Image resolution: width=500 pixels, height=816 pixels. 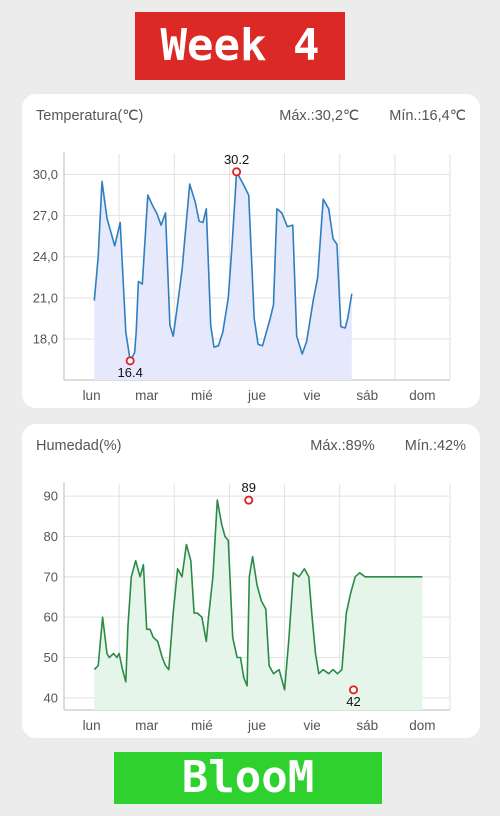 What do you see at coordinates (422, 395) in the screenshot?
I see `temperature-xtick-label: dom` at bounding box center [422, 395].